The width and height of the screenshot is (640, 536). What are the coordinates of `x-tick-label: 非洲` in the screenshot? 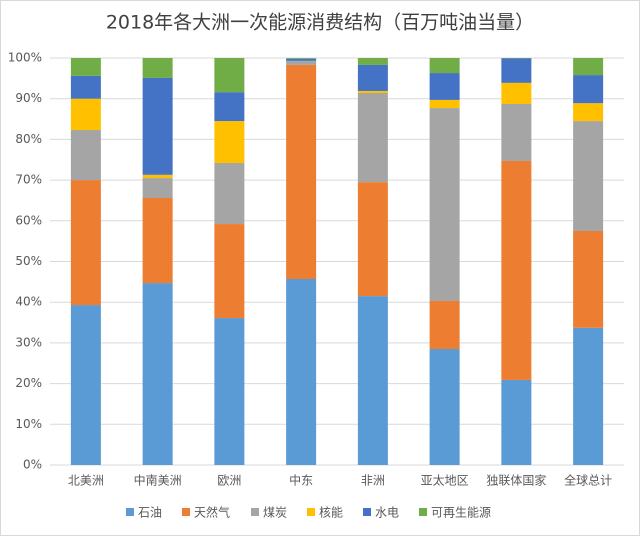 It's located at (373, 481).